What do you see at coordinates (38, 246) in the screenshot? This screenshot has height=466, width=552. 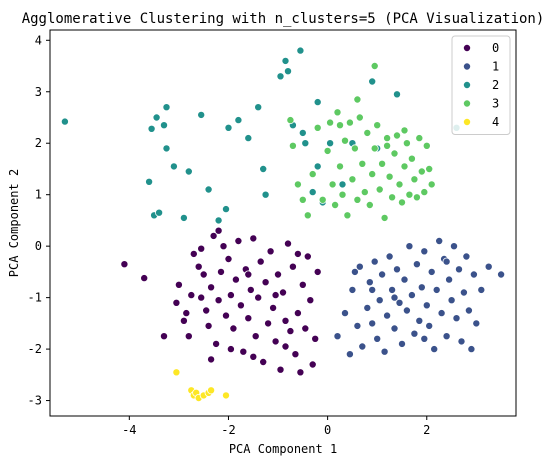 I see `y-tick-label: 0` at bounding box center [38, 246].